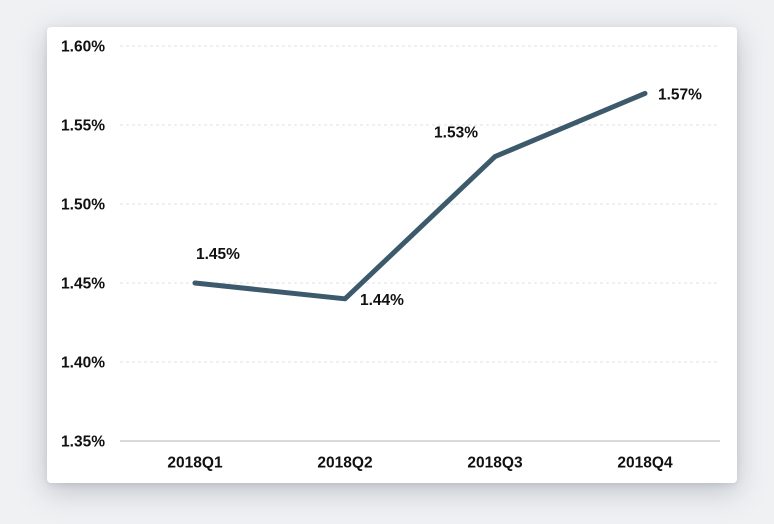 This screenshot has width=774, height=524. Describe the element at coordinates (195, 463) in the screenshot. I see `x-axis-tick-label: 2018Q1` at that location.